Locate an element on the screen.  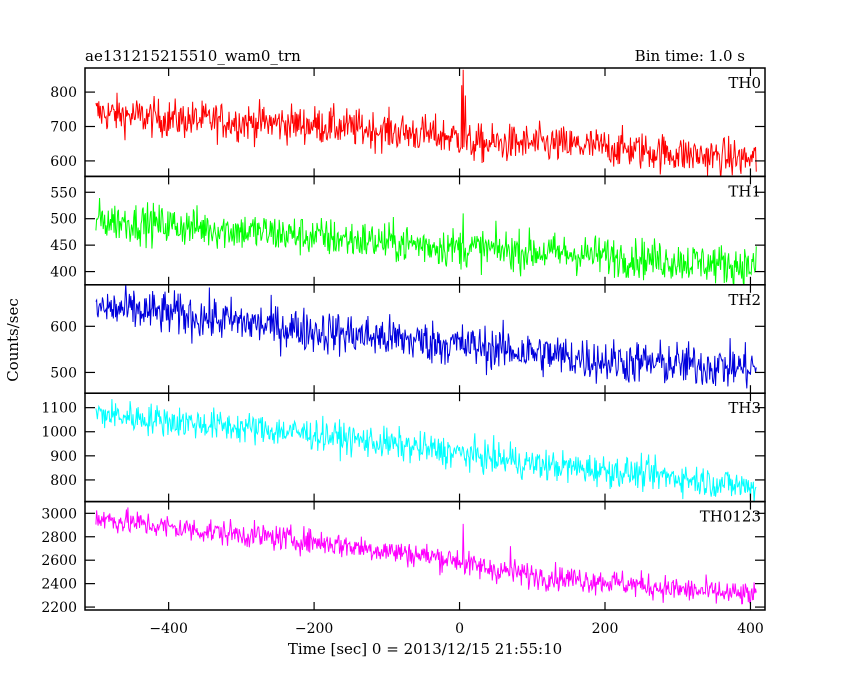
y-tick-label-th0123: 2800 is located at coordinates (59, 538).